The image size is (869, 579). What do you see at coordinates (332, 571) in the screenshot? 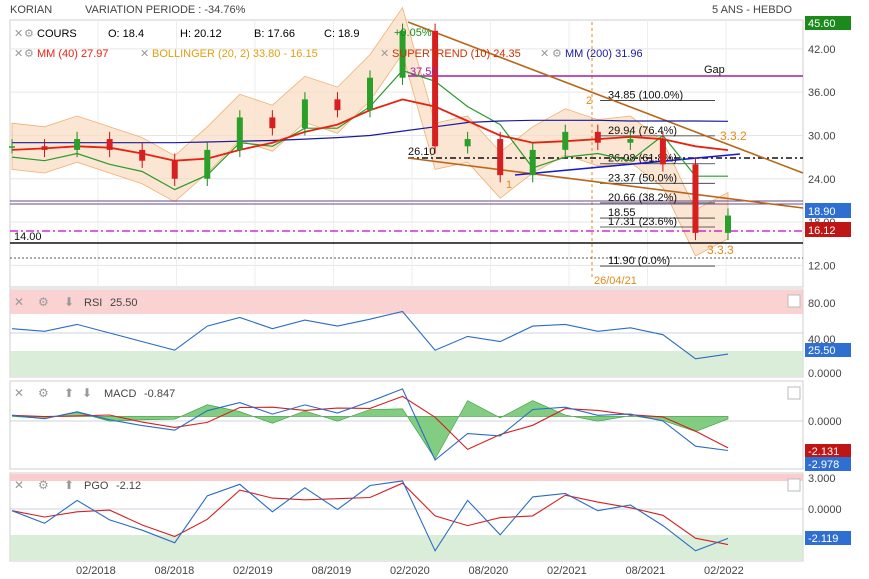
I see `x-tick-label: 08/2019` at bounding box center [332, 571].